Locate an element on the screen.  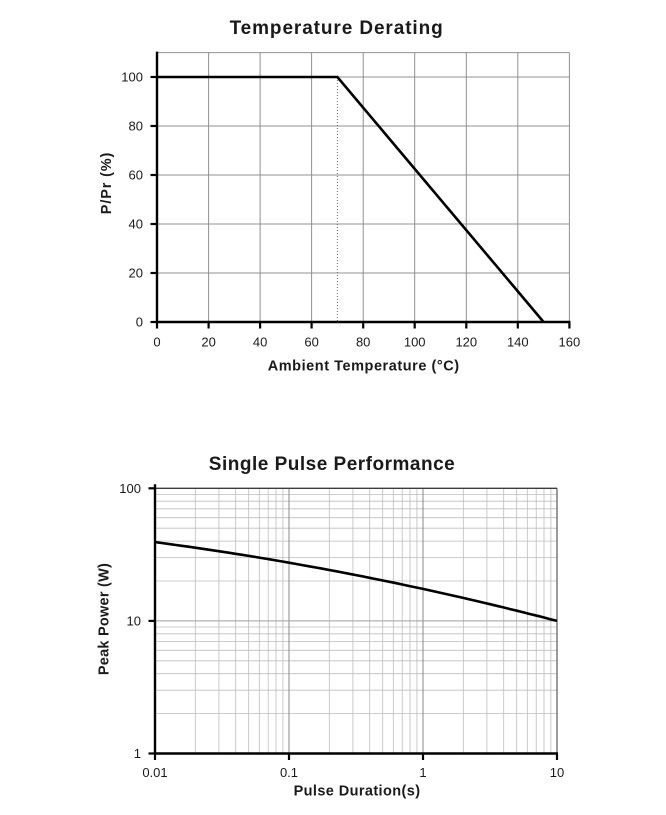
svg-text: 160 is located at coordinates (570, 342).